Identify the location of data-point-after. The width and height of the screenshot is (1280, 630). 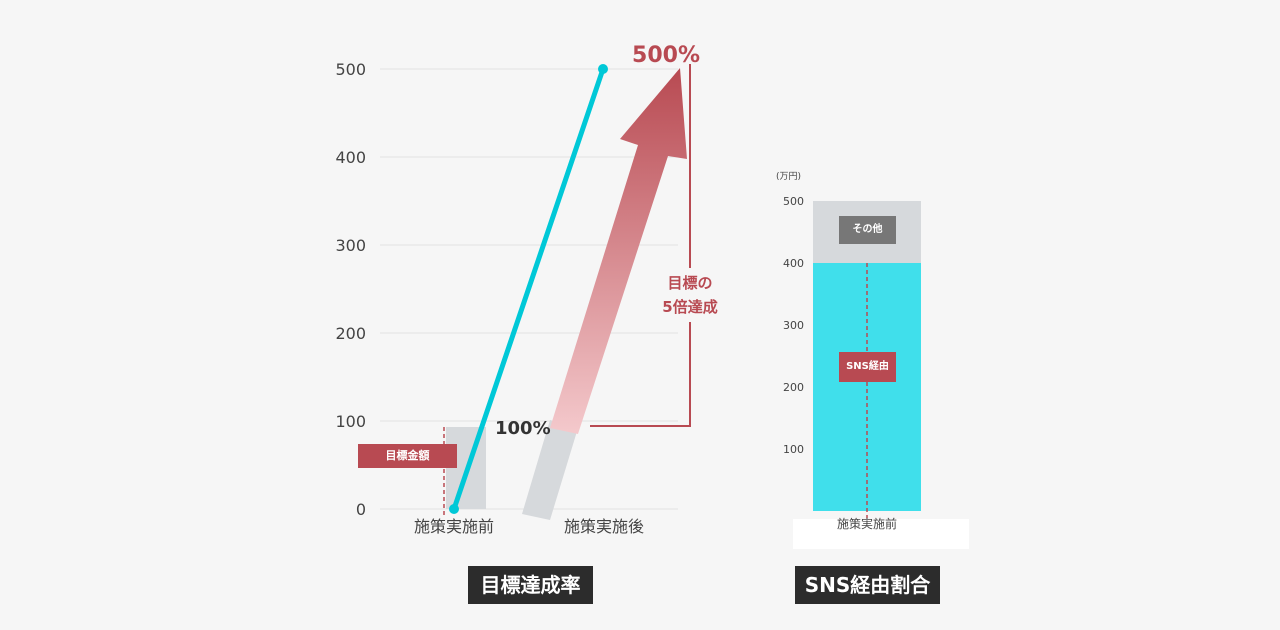
(603, 69).